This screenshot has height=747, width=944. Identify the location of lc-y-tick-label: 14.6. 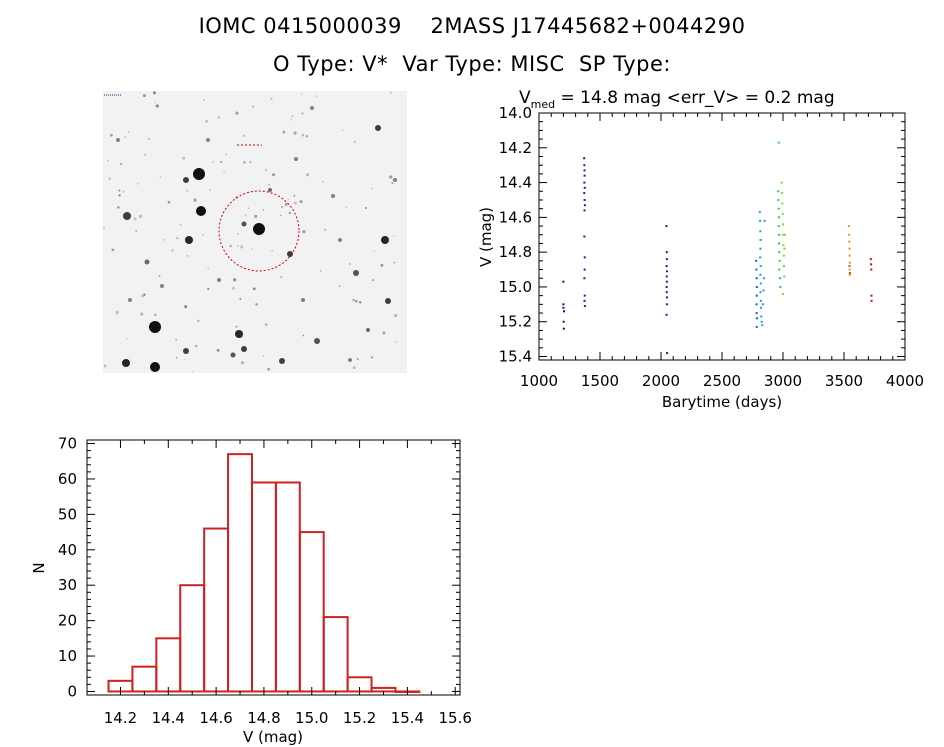
(515, 217).